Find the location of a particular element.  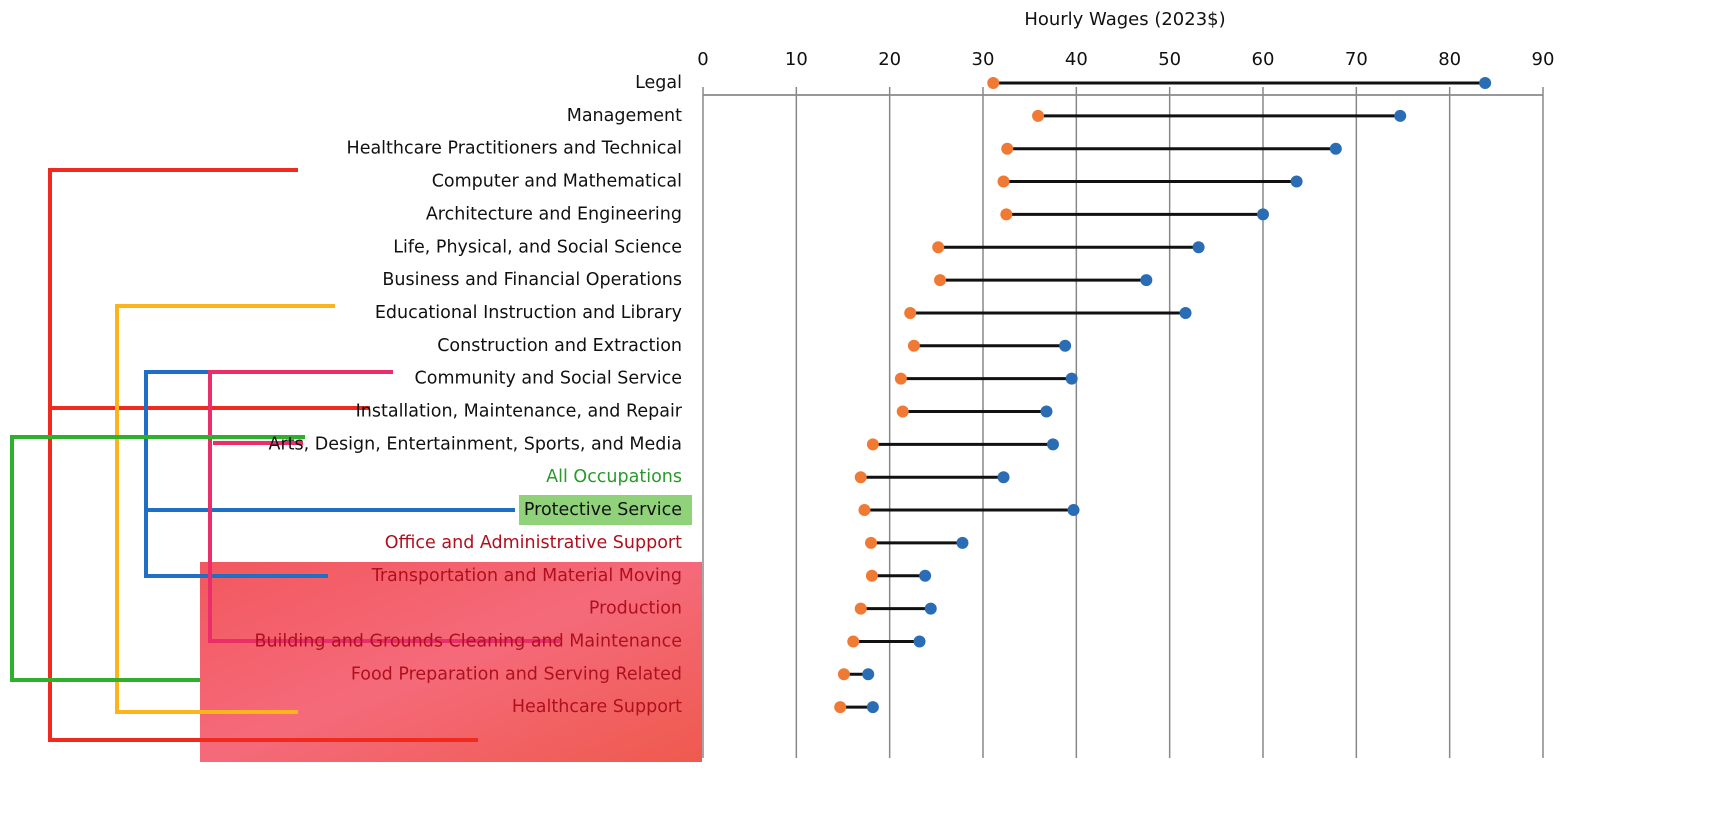

category-label: Protective Service is located at coordinates (603, 510).